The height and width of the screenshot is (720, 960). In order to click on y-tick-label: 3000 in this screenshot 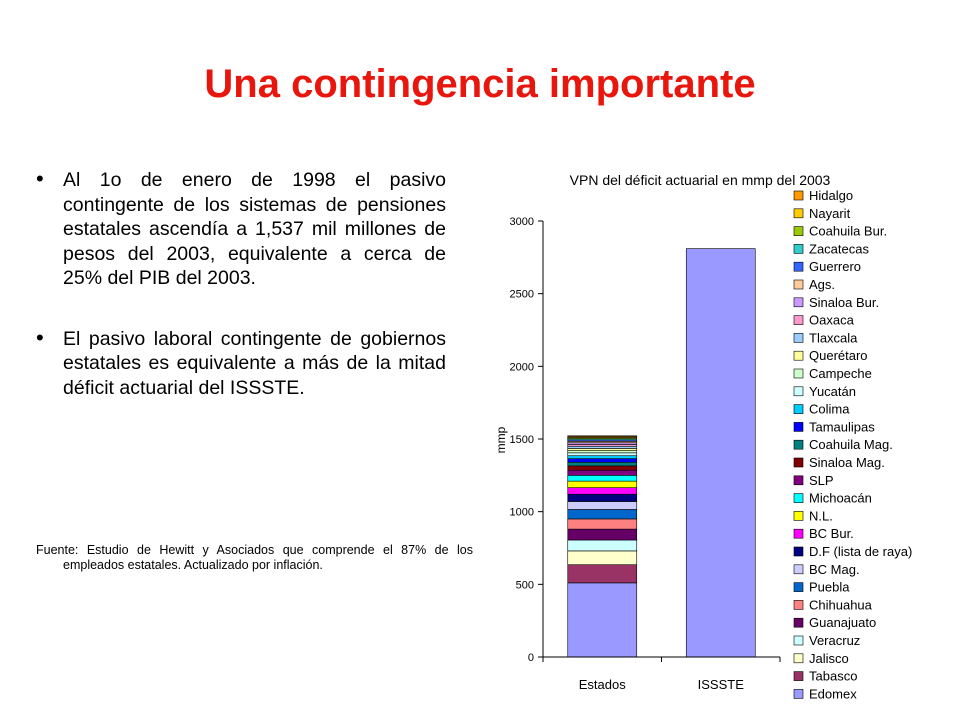, I will do `click(522, 222)`.